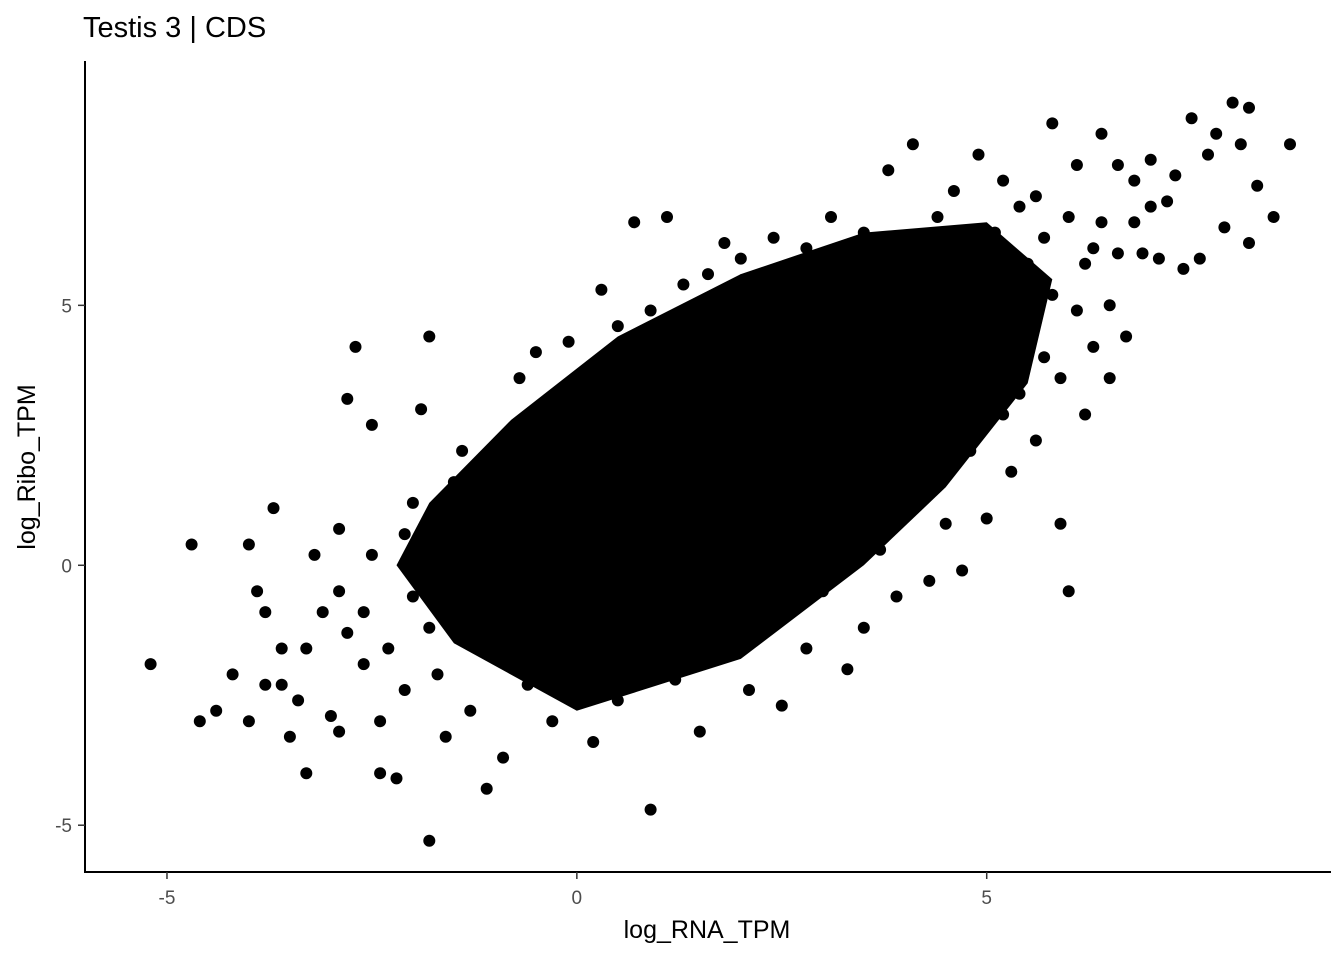  What do you see at coordinates (27, 466) in the screenshot?
I see `y-axis-title: log_Ribo_TPM` at bounding box center [27, 466].